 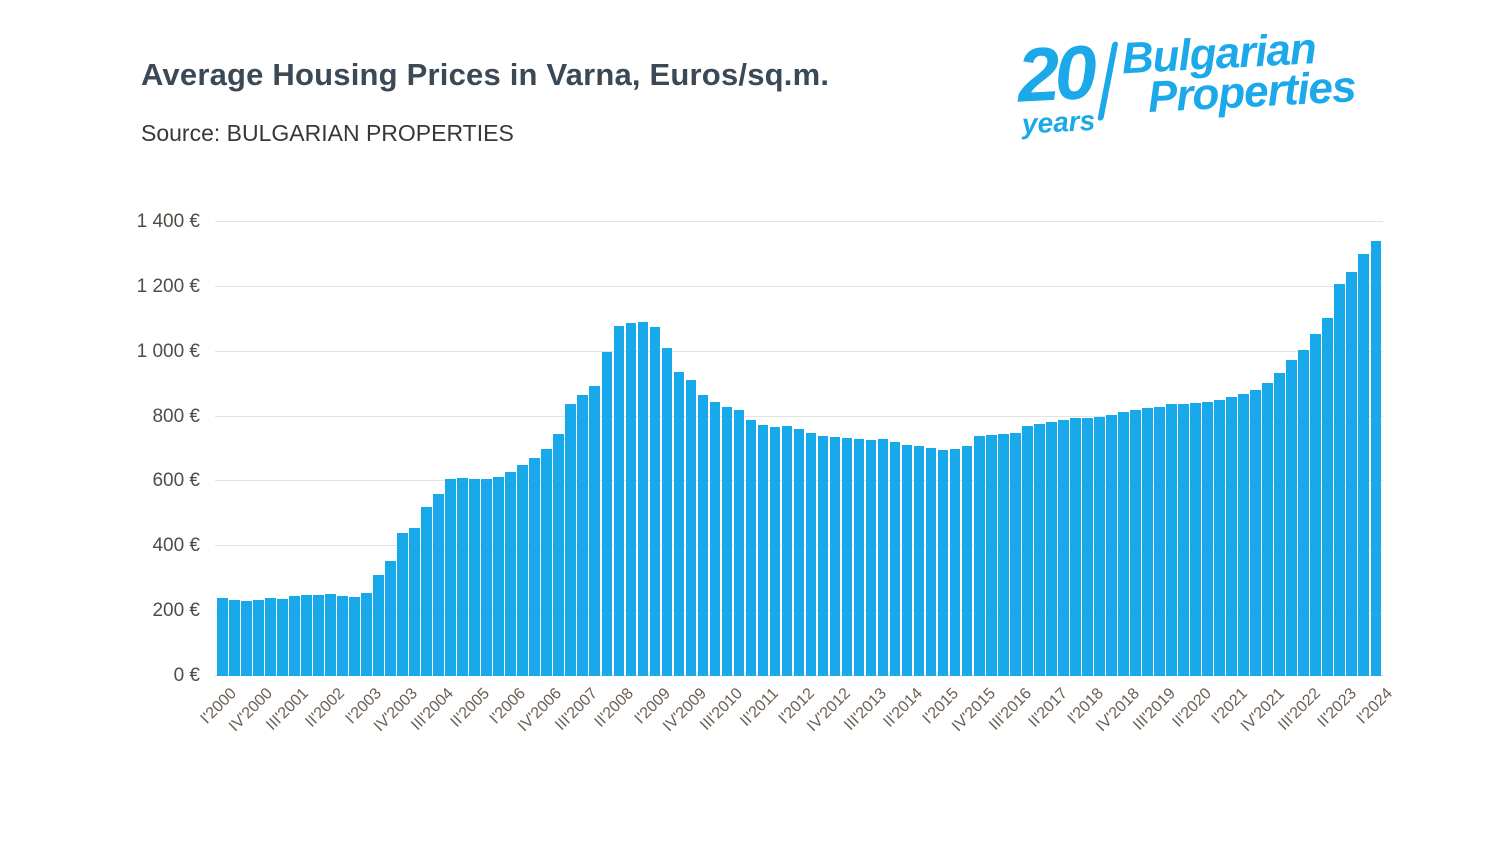 I want to click on y-axis-label: 0 €, so click(x=186, y=675).